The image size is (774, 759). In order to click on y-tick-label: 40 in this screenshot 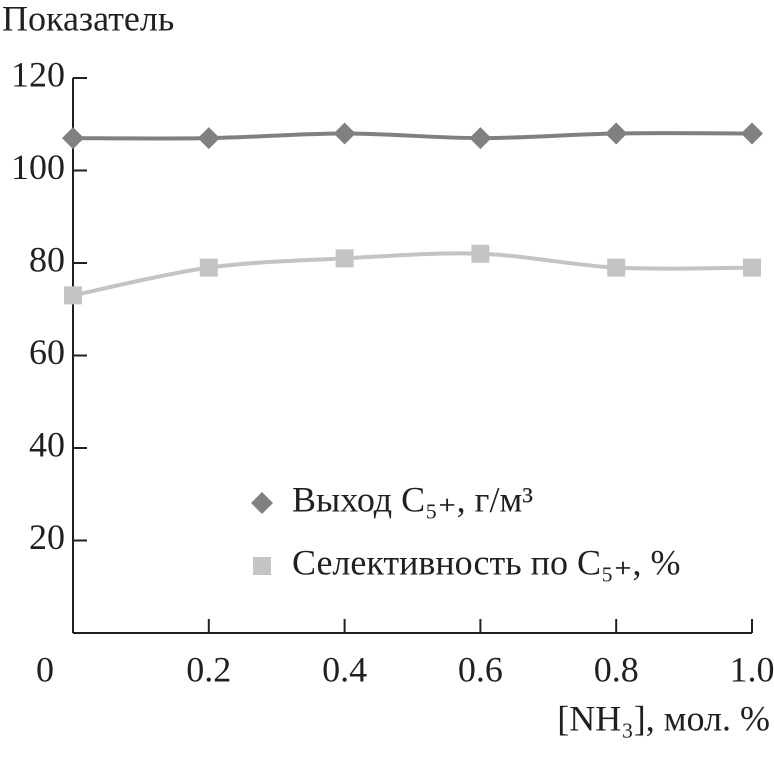, I will do `click(47, 444)`.